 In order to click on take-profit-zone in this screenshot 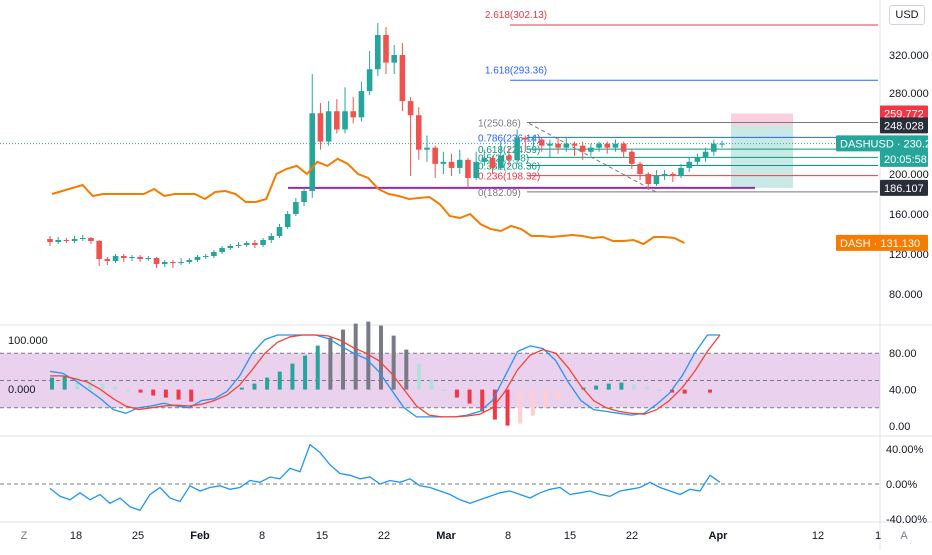, I will do `click(762, 156)`.